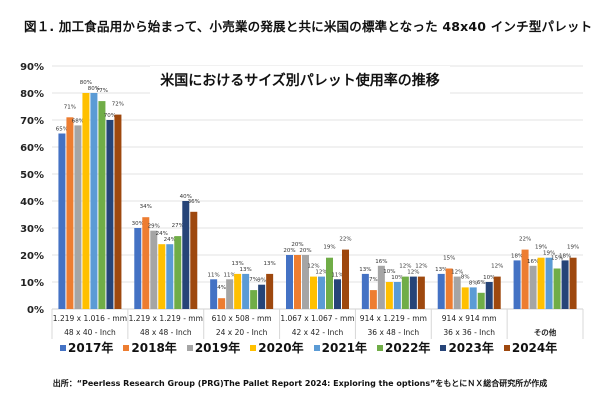 The image size is (600, 400). I want to click on data-label: 40%, so click(186, 197).